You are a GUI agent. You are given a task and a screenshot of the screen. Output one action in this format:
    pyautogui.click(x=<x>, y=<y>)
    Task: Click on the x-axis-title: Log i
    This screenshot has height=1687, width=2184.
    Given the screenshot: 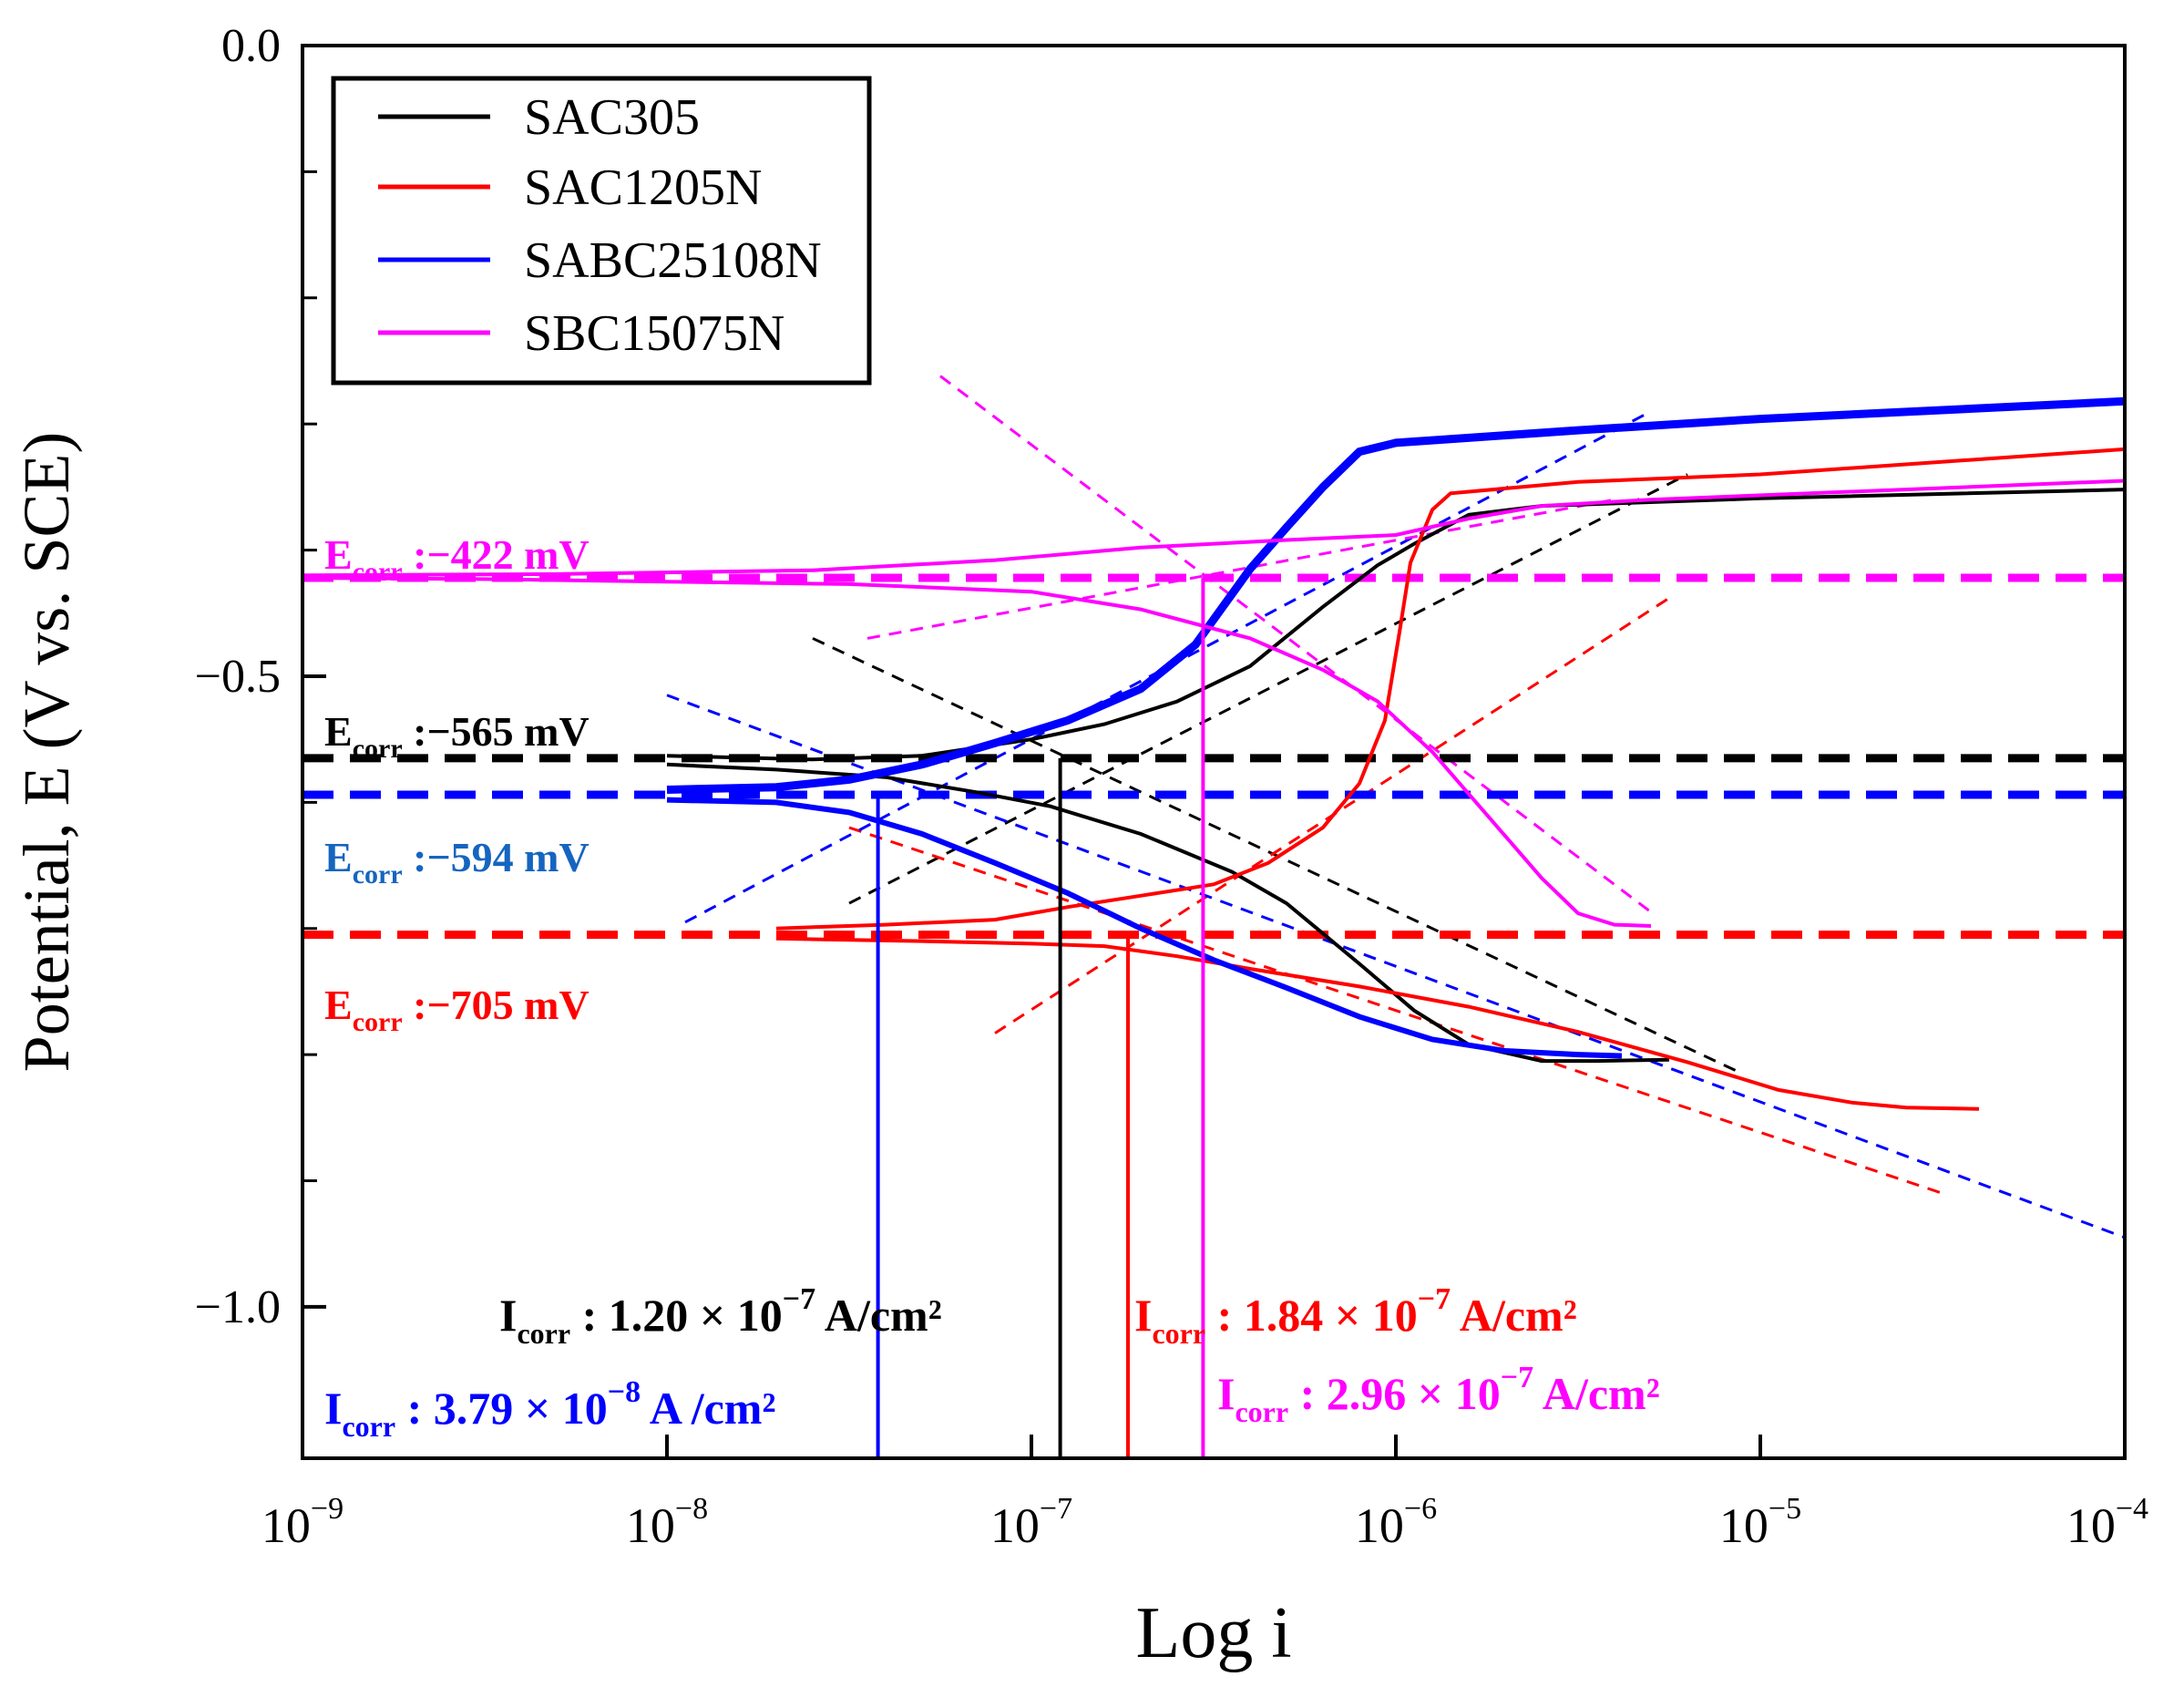 What is the action you would take?
    pyautogui.click(x=1213, y=1633)
    